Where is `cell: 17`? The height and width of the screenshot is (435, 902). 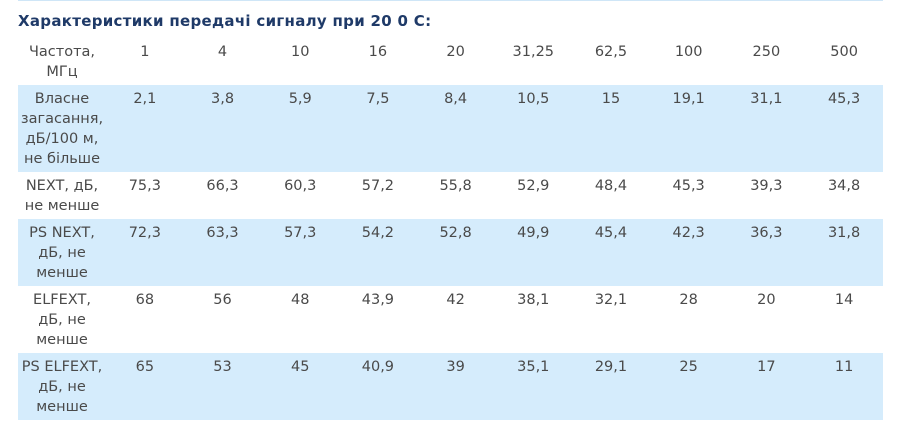
cell: 17 is located at coordinates (766, 386).